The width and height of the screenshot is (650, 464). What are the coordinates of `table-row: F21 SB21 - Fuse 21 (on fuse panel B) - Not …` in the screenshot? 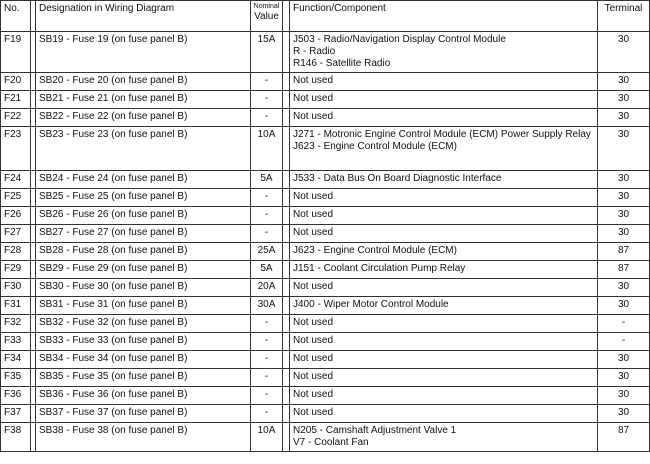 It's located at (325, 99).